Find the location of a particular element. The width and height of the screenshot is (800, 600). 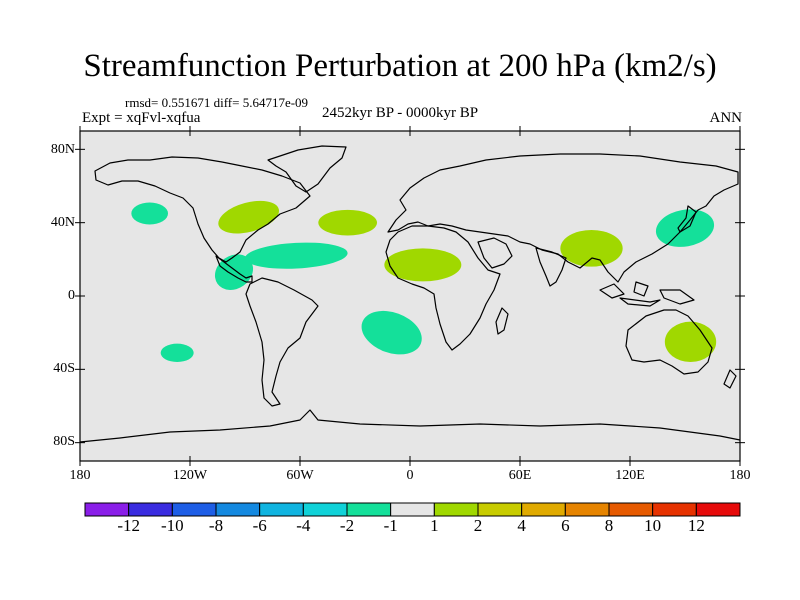

lat-label-40s: 40S is located at coordinates (64, 368).